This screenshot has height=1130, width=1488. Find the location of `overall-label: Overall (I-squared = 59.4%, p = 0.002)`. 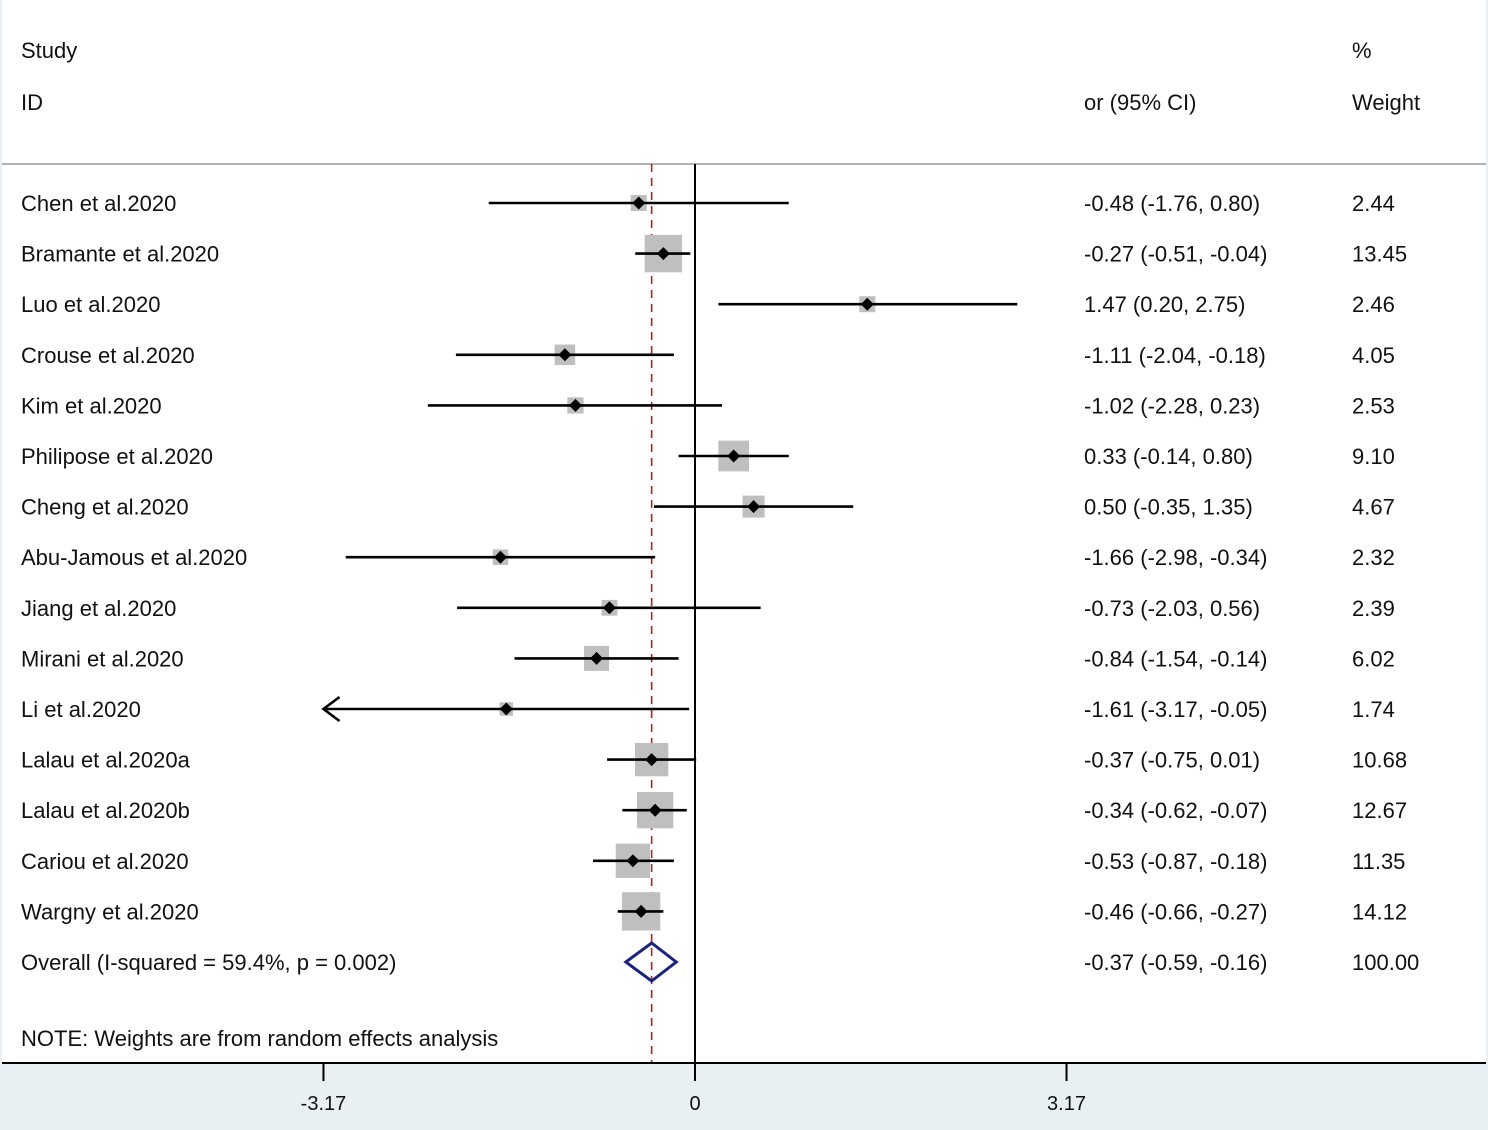

overall-label: Overall (I-squared = 59.4%, p = 0.002) is located at coordinates (208, 962).